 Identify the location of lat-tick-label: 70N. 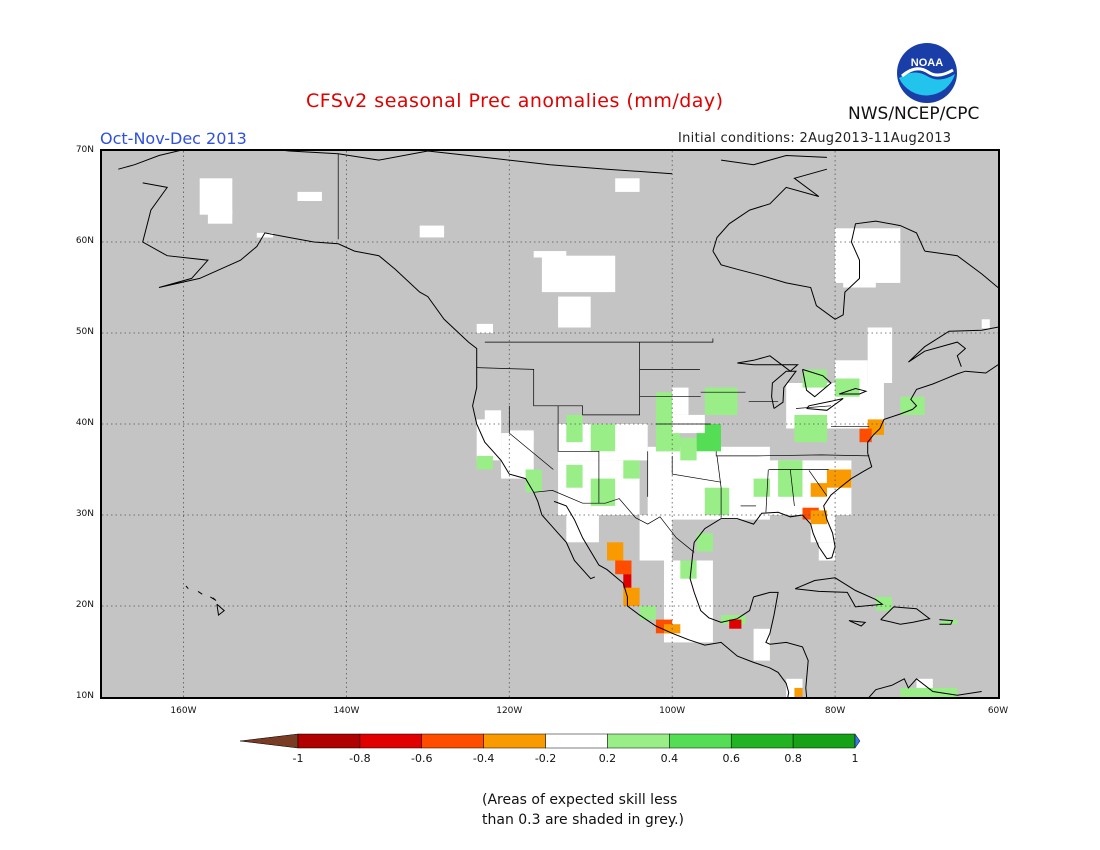
(84, 150).